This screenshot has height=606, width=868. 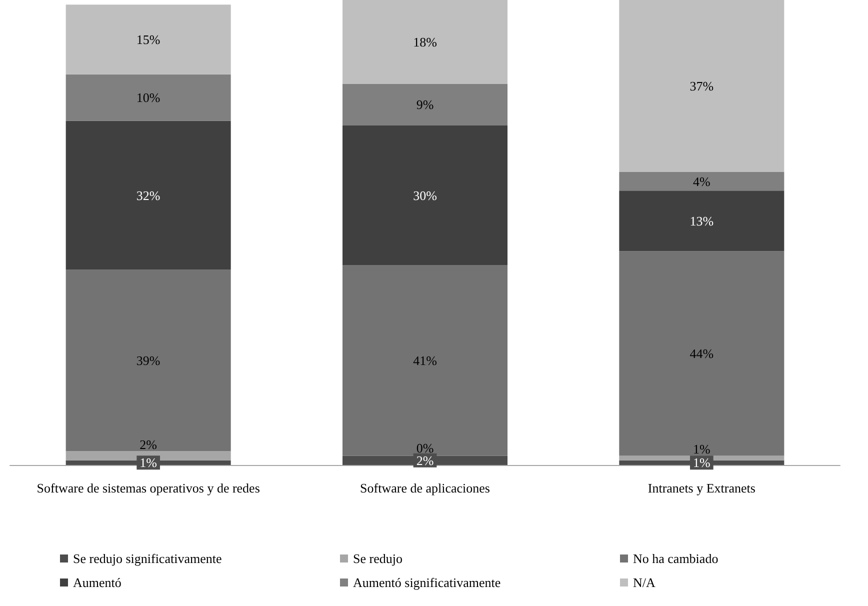 I want to click on data-label: 13%, so click(x=702, y=220).